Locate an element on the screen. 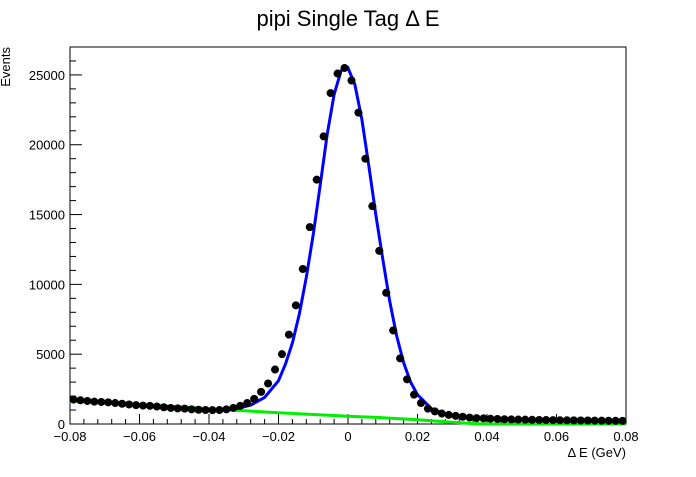  x-tick-label: −0.04 is located at coordinates (209, 436).